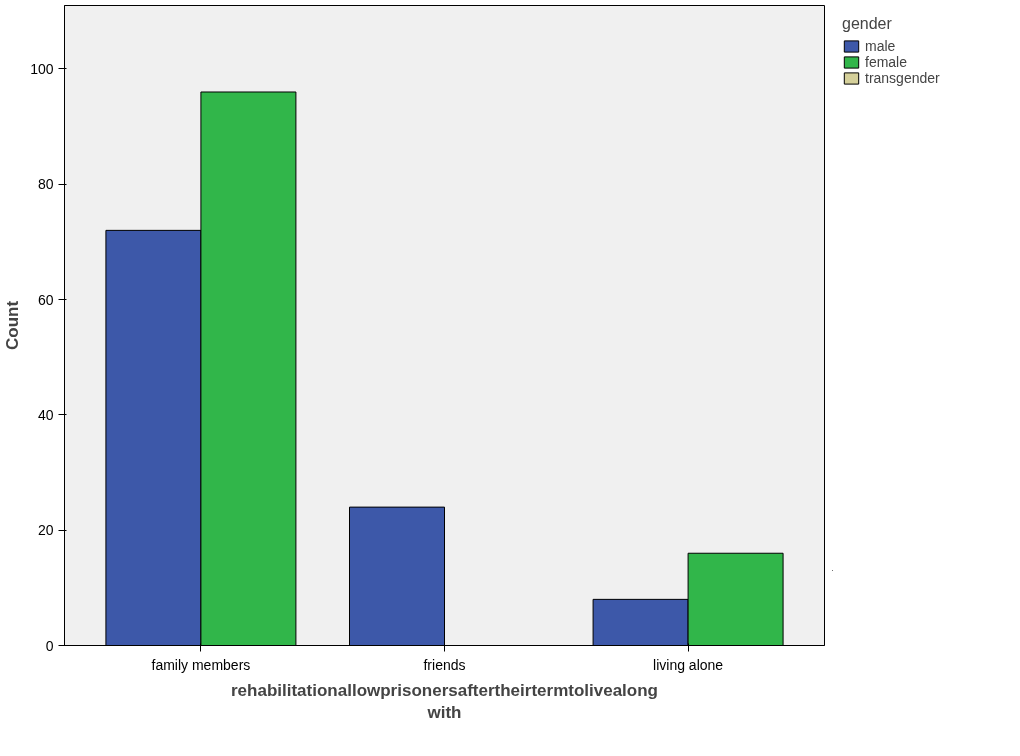 The height and width of the screenshot is (756, 1020). Describe the element at coordinates (867, 24) in the screenshot. I see `legend-title: gender` at that location.